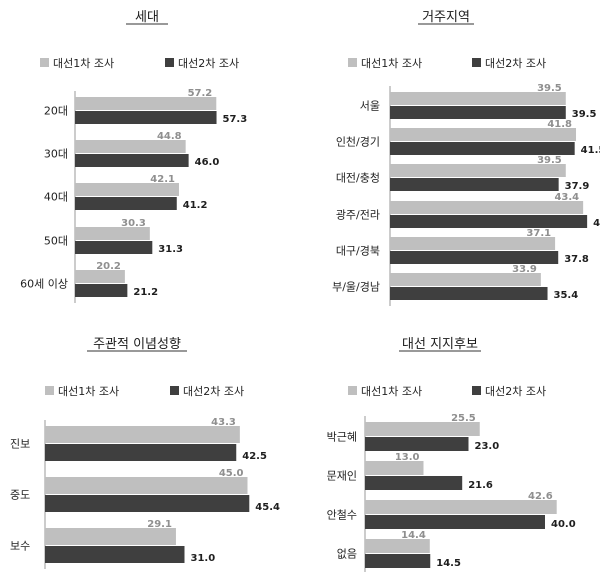  I want to click on data-label-series1: 37.1, so click(538, 233).